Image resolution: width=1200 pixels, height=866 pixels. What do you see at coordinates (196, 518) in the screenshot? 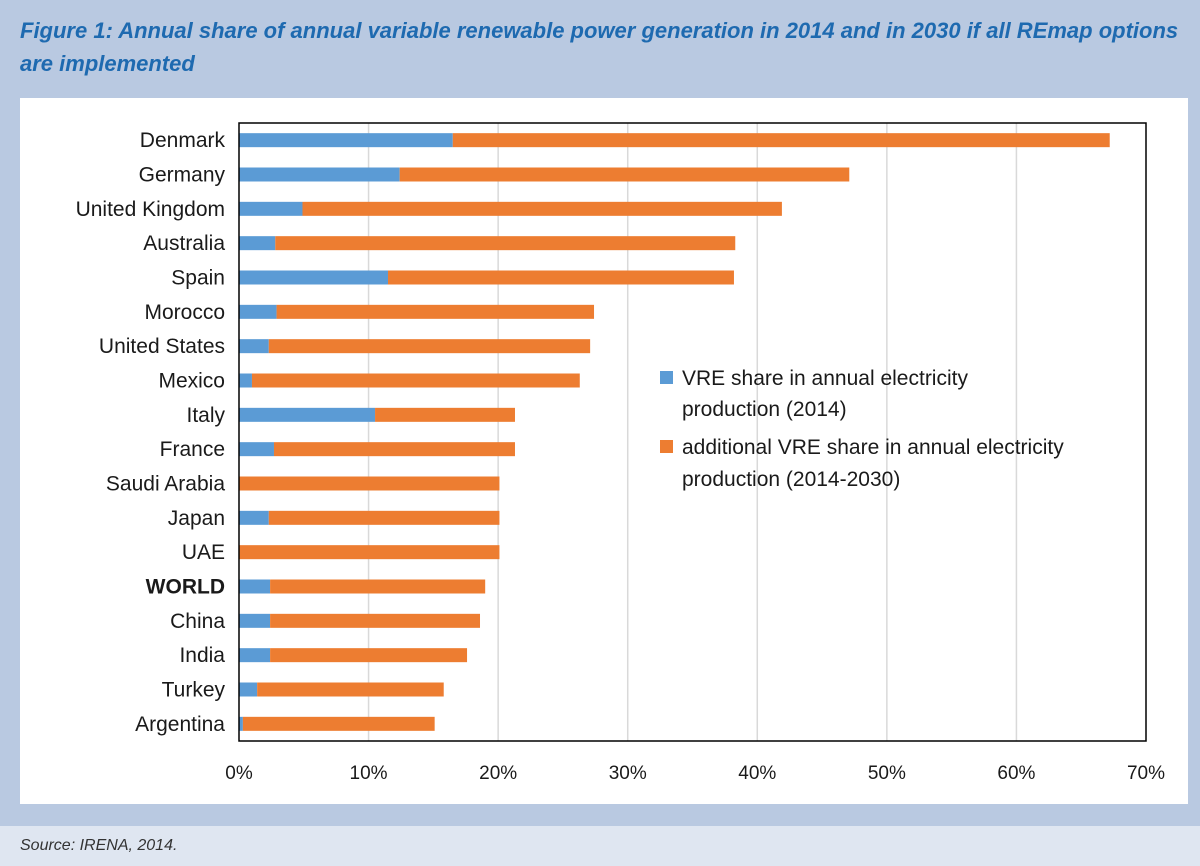
I see `category-label: Japan` at bounding box center [196, 518].